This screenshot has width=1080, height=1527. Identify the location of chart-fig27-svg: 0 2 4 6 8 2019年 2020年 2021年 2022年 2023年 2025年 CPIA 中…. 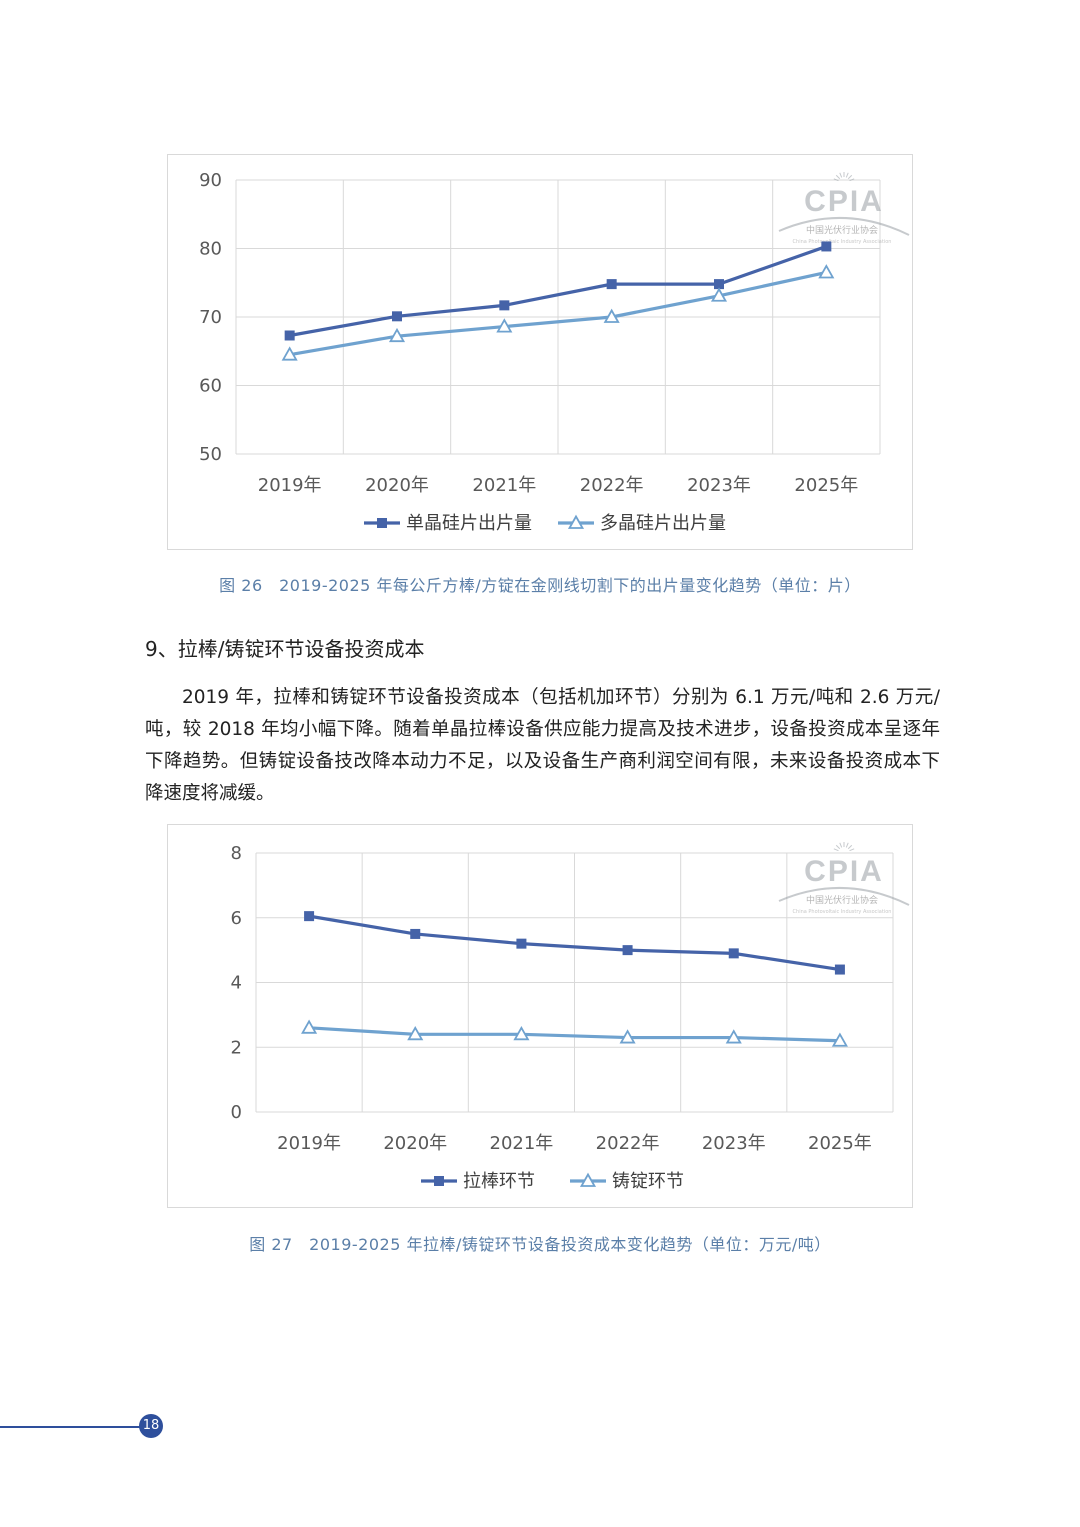
(570, 1017).